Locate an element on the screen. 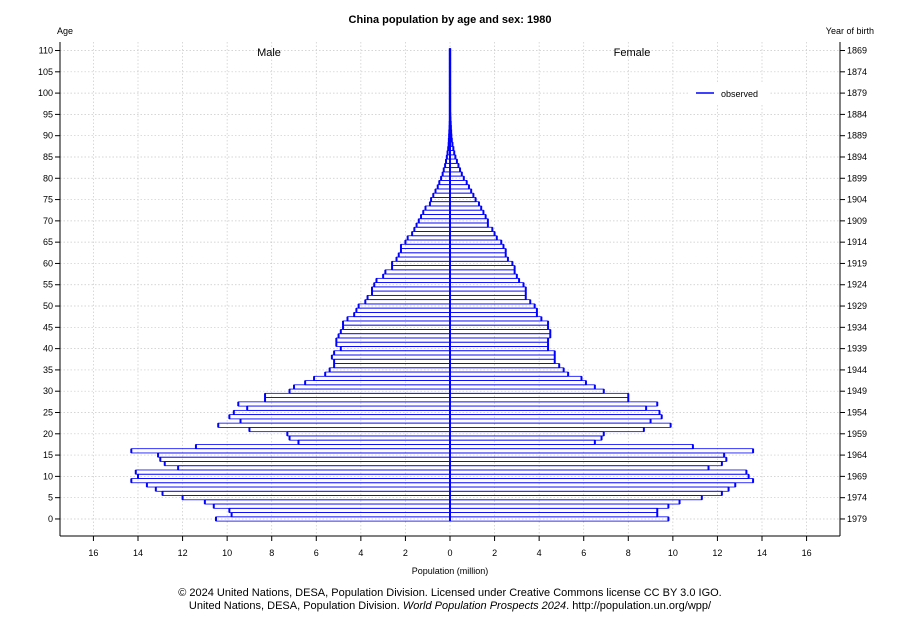  x-tick-label: 6 is located at coordinates (583, 553).